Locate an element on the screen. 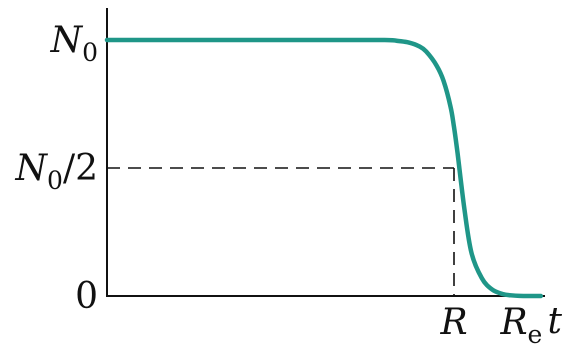  y-tick-label-N0: N0 is located at coordinates (74, 43).